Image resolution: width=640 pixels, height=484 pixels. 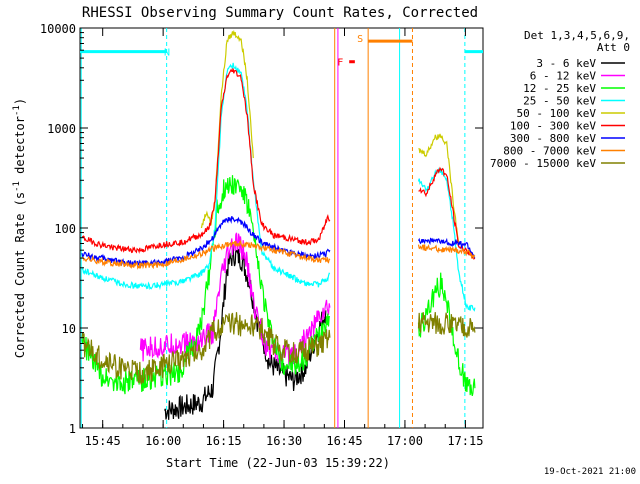 I want to click on y-axis-label: Corrected Count Rate (s-1 detector-1), so click(x=19, y=228).